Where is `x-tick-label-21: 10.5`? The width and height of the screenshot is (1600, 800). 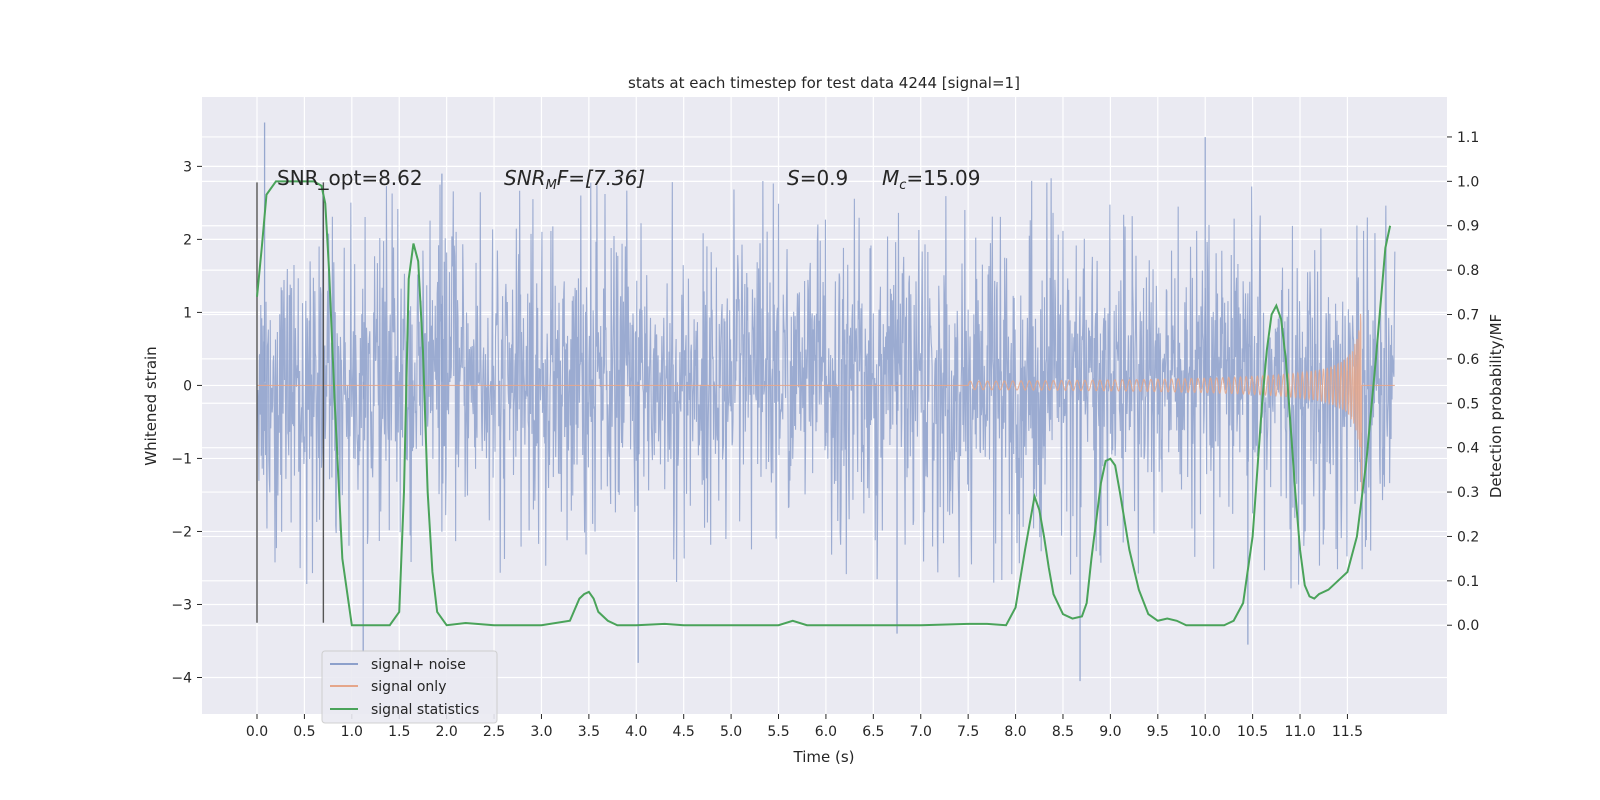
x-tick-label-21: 10.5 is located at coordinates (1252, 732).